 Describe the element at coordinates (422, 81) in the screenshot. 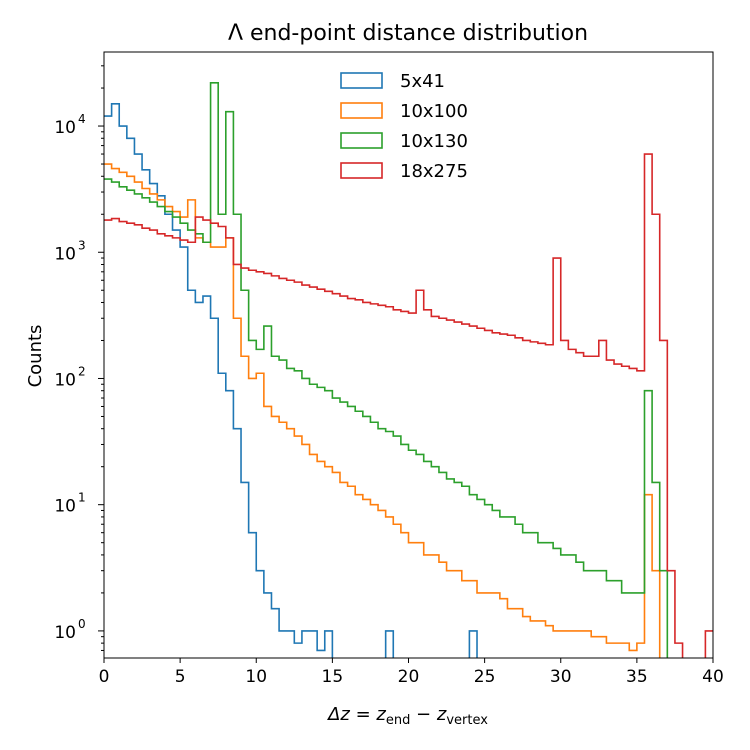

I see `legend-label-5x41: 5x41` at that location.